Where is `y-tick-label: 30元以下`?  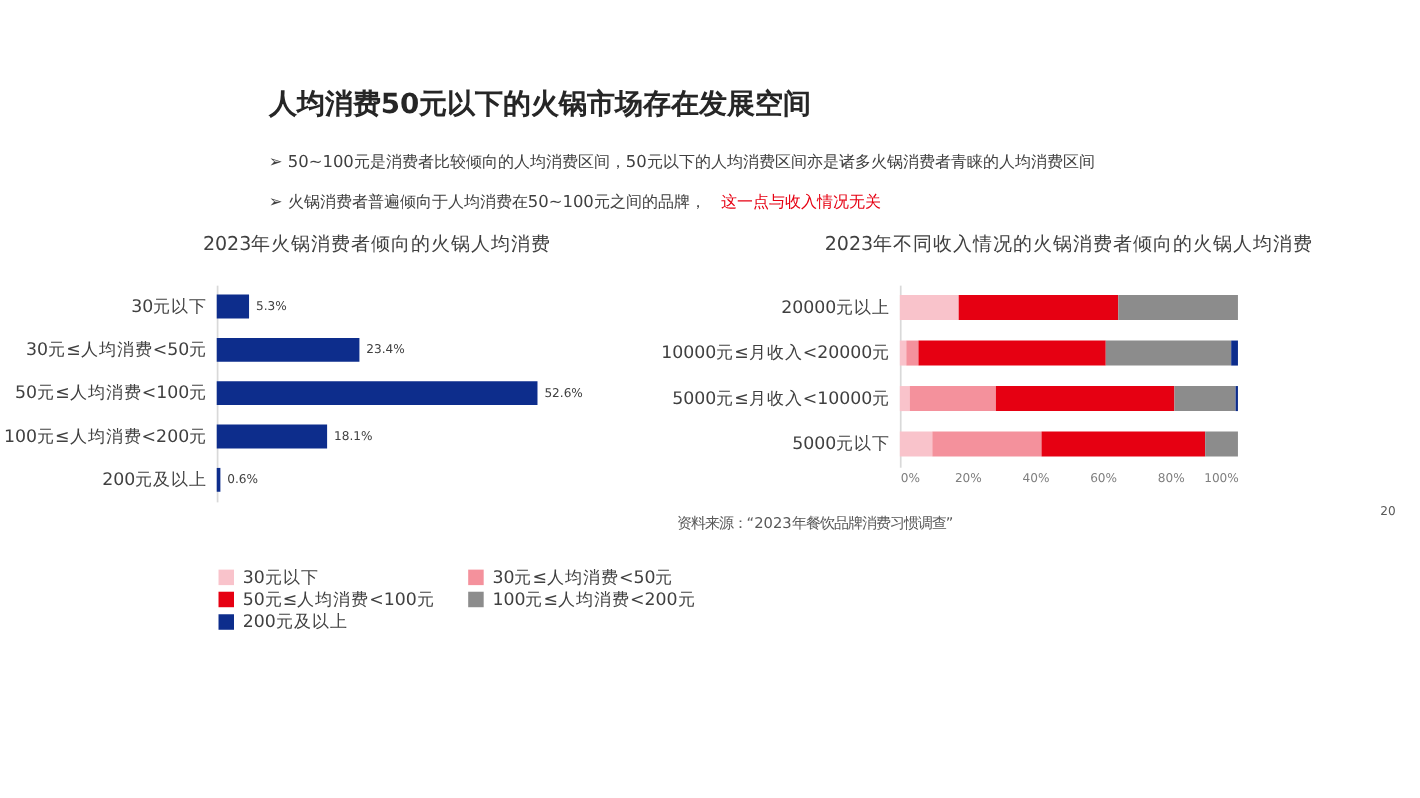
y-tick-label: 30元以下 is located at coordinates (169, 306).